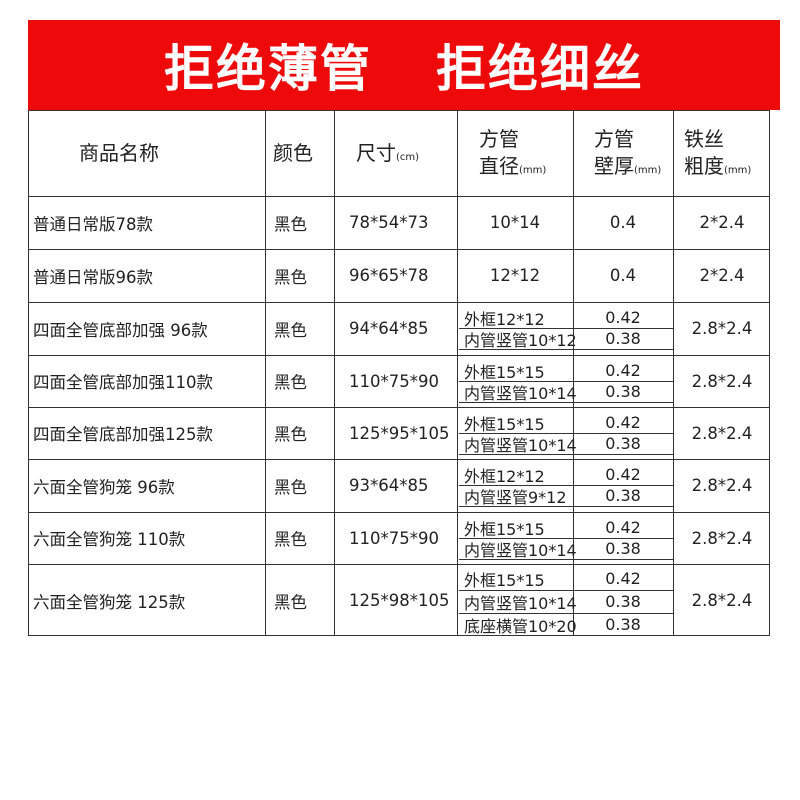 This screenshot has height=800, width=800. I want to click on header-size-unit: (cm), so click(408, 157).